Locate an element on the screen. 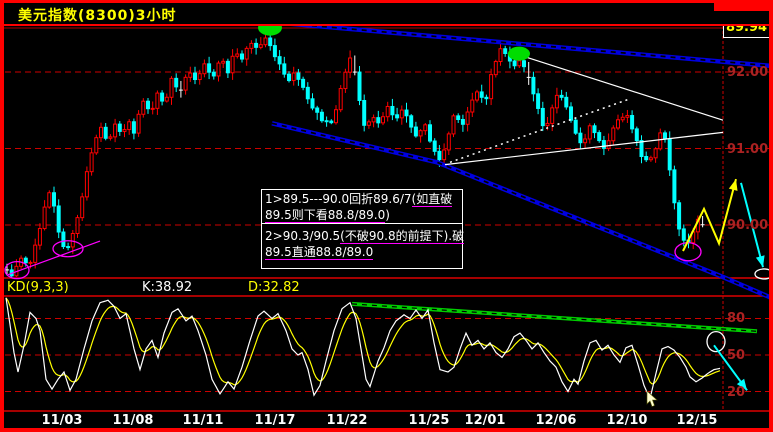  price-axis-label-90.00: 90.00 is located at coordinates (748, 225).